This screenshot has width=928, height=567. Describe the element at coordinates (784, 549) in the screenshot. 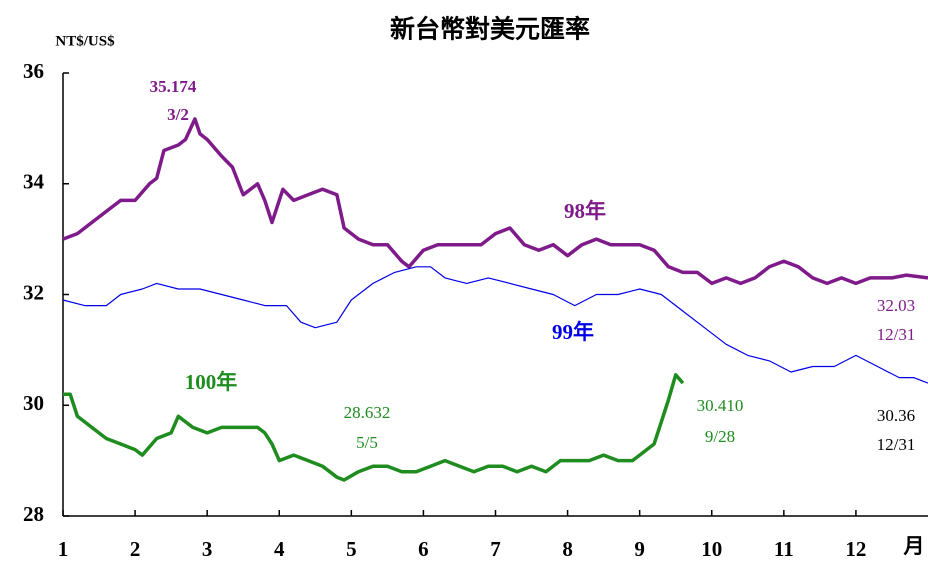

I see `x-tick-label: 11` at that location.